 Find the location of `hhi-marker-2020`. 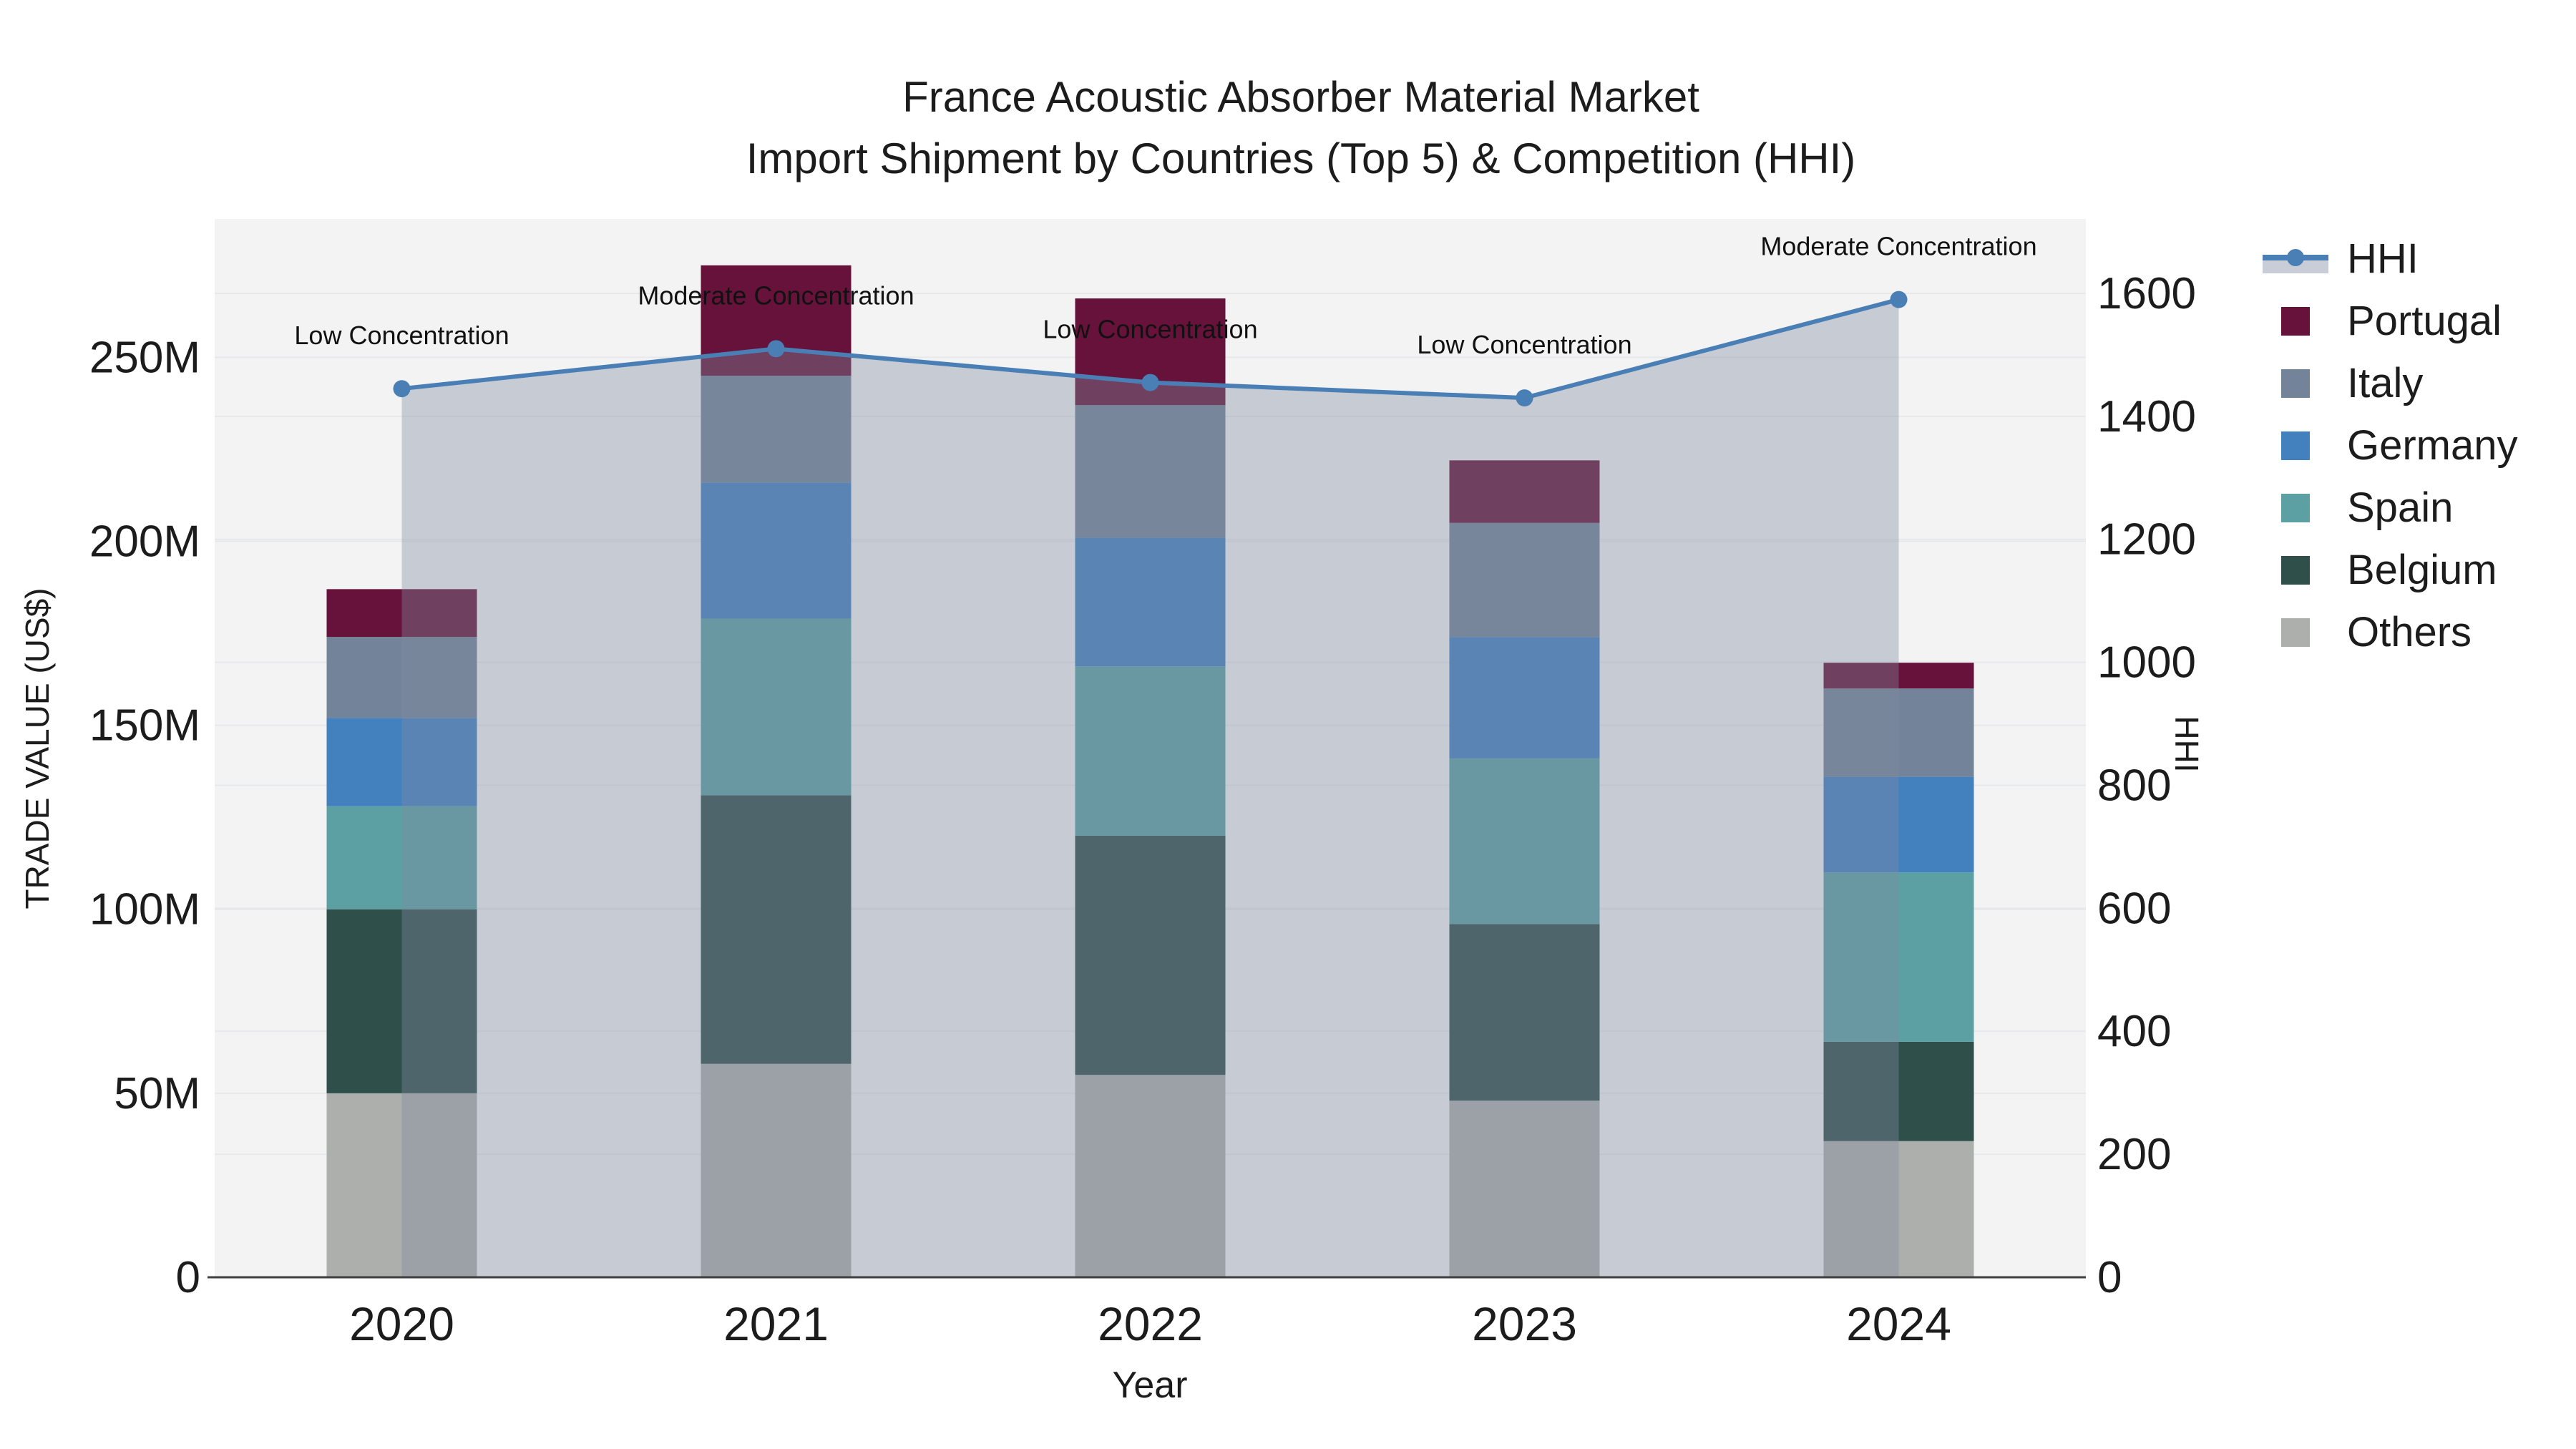

hhi-marker-2020 is located at coordinates (402, 389).